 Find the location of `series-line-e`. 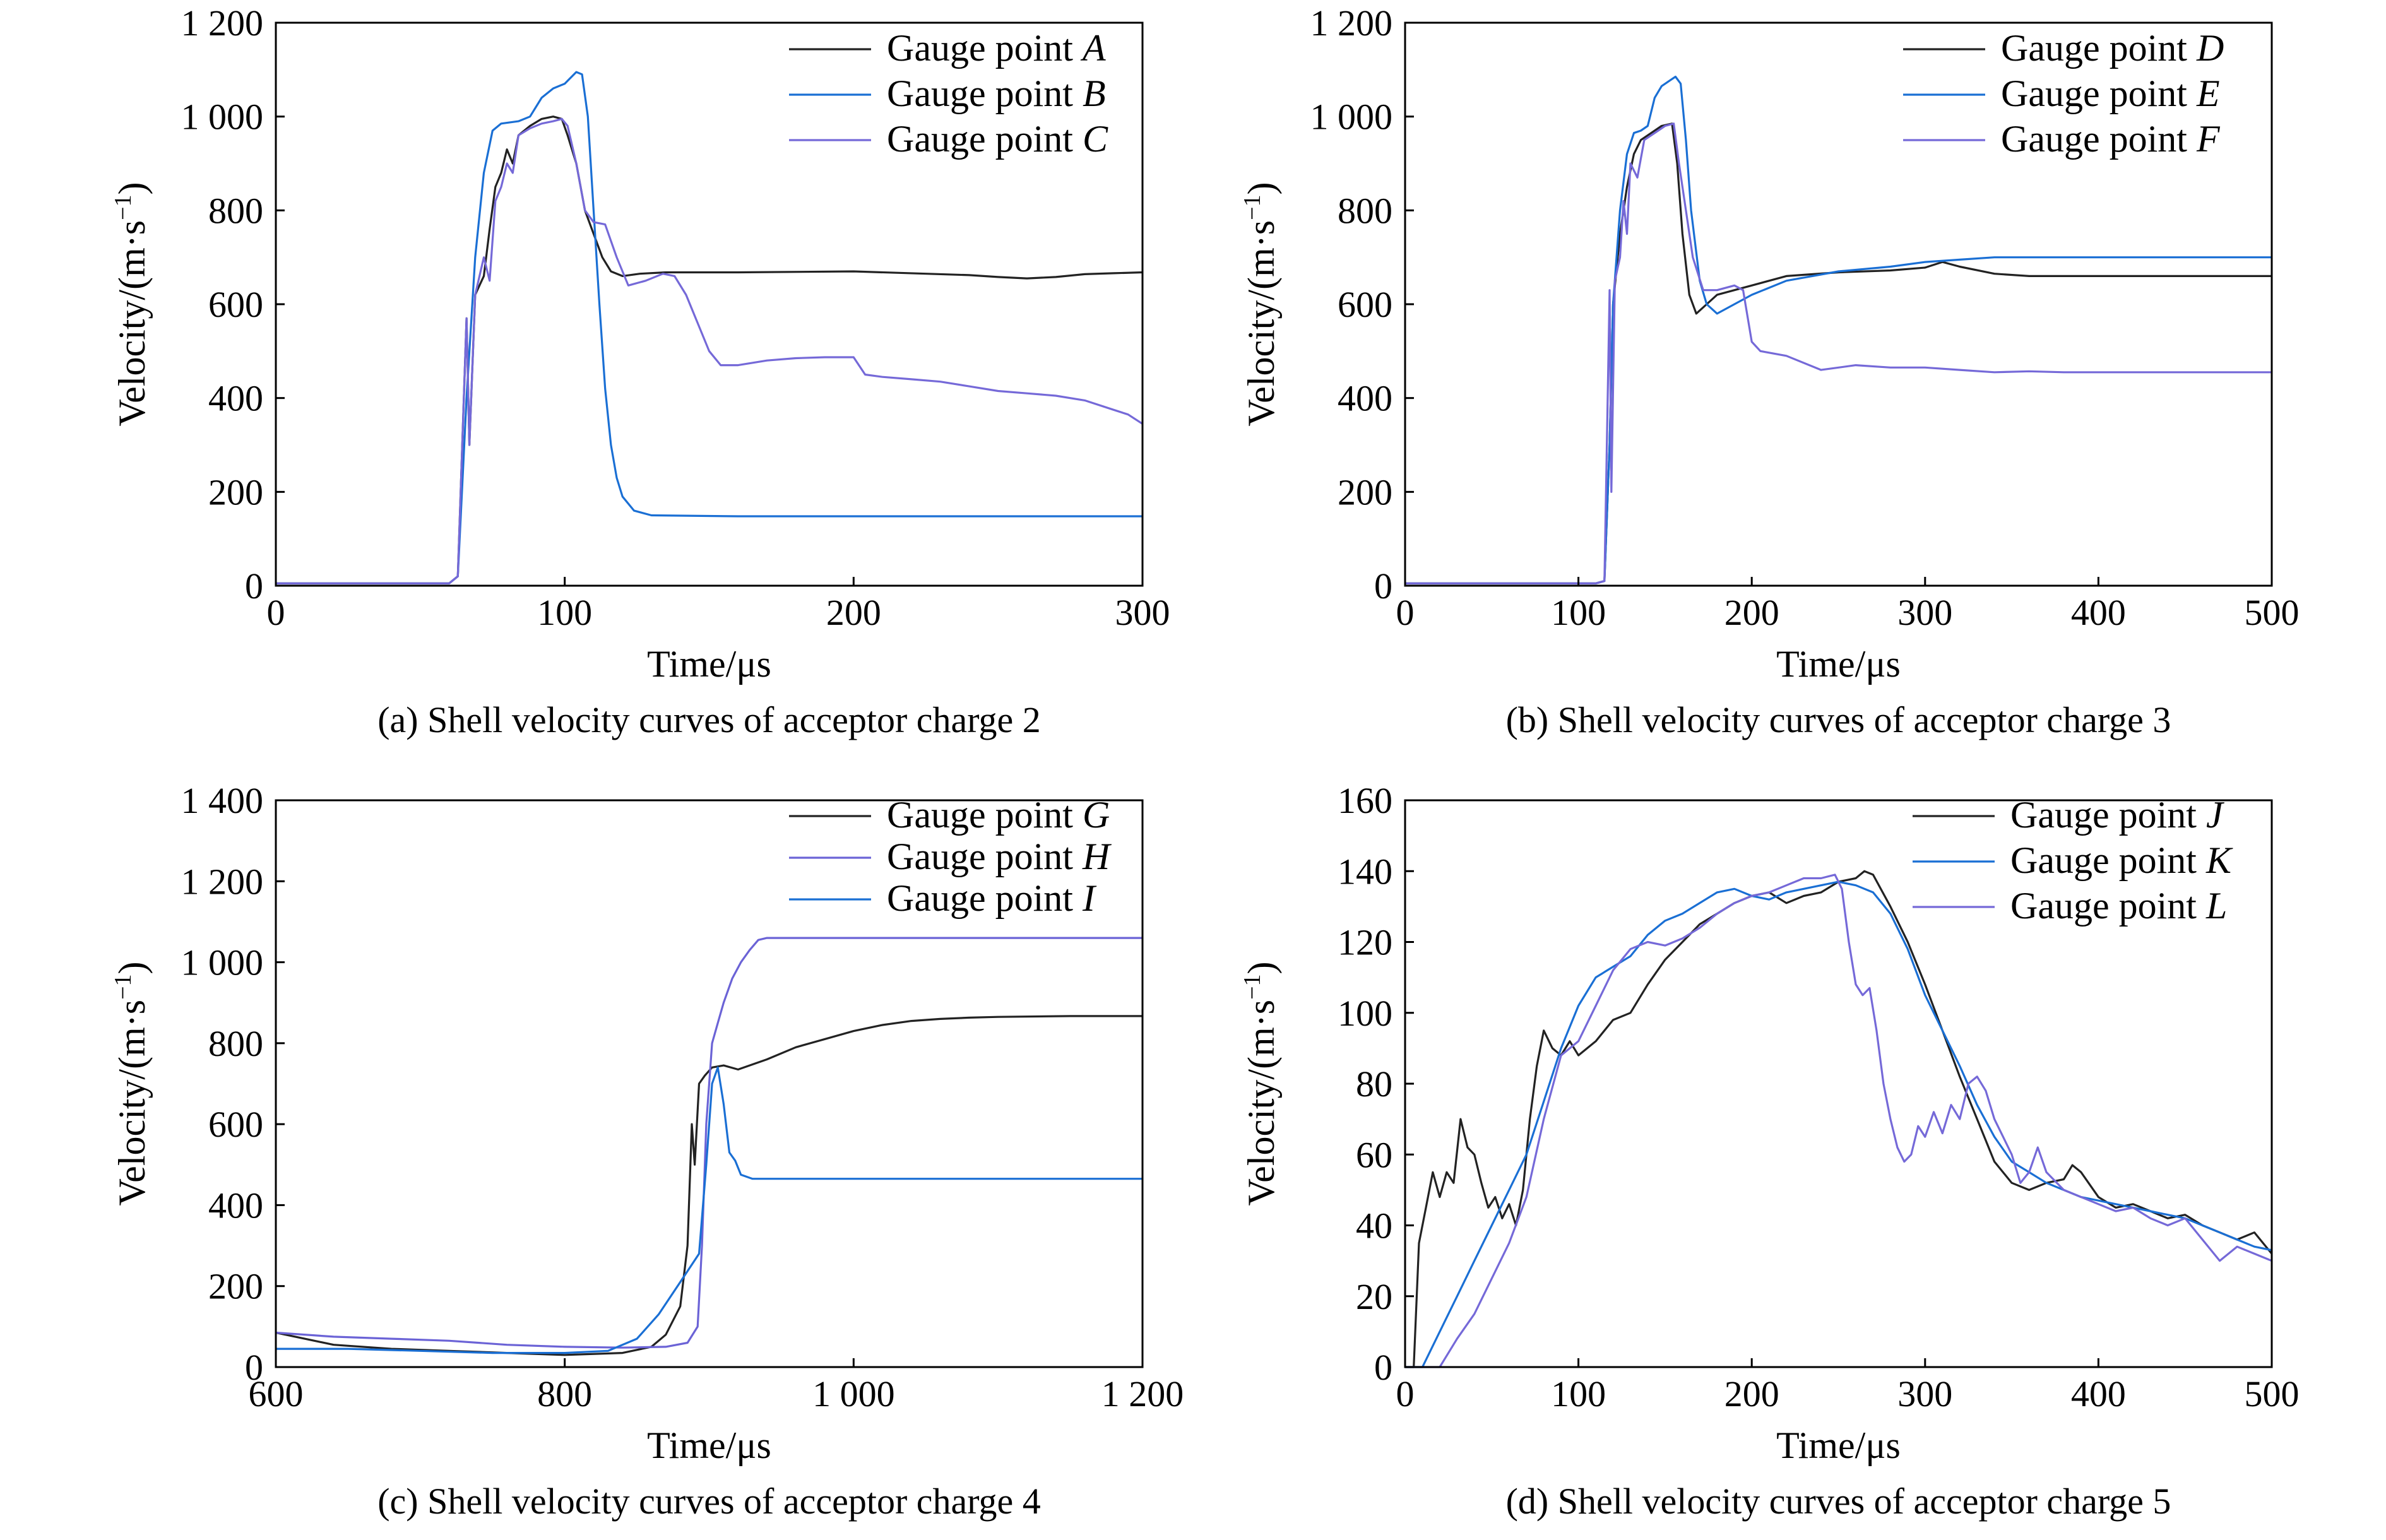

series-line-e is located at coordinates (1838, 329).